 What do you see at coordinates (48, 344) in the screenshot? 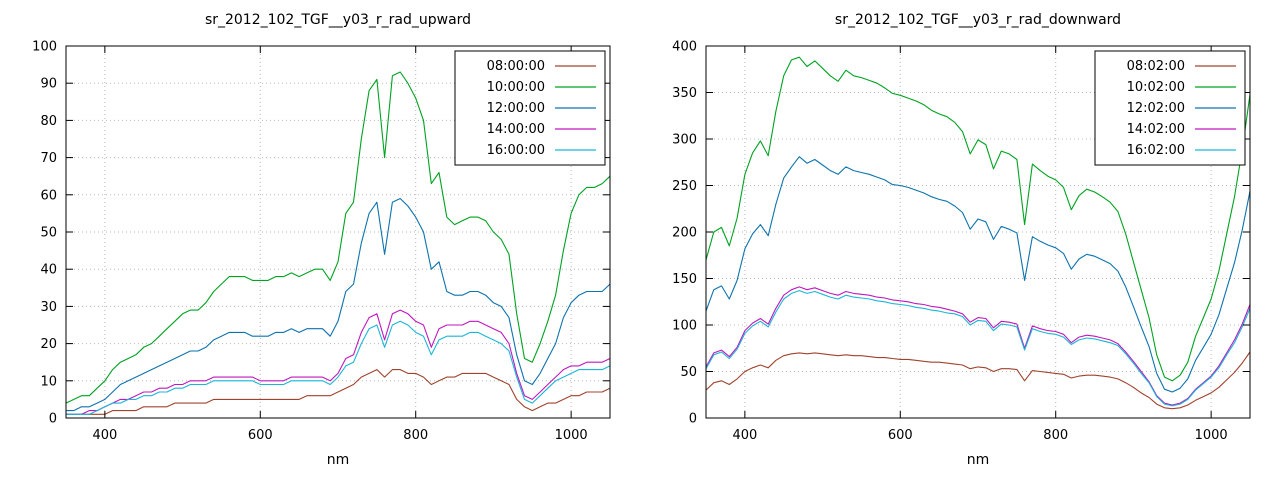
I see `y-tick-label: 20` at bounding box center [48, 344].